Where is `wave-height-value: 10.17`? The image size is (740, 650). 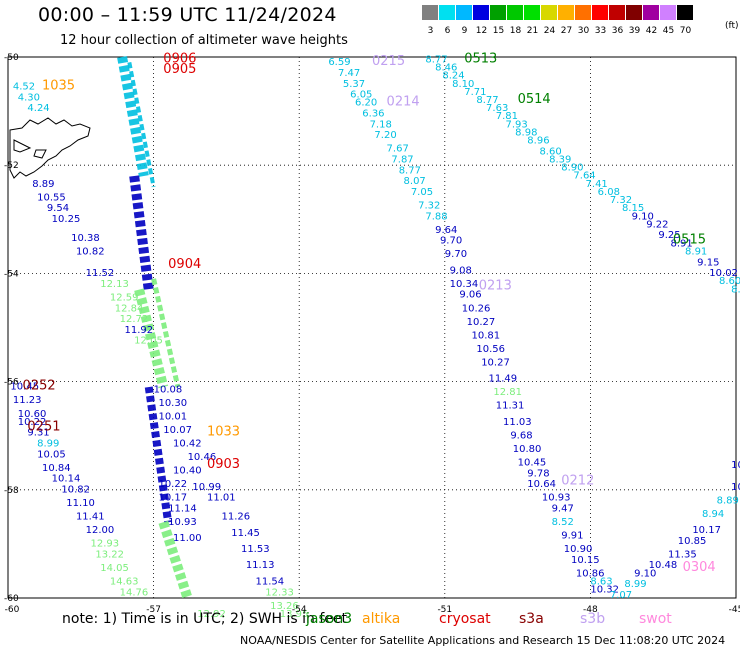
wave-height-value: 10.17 is located at coordinates (172, 498).